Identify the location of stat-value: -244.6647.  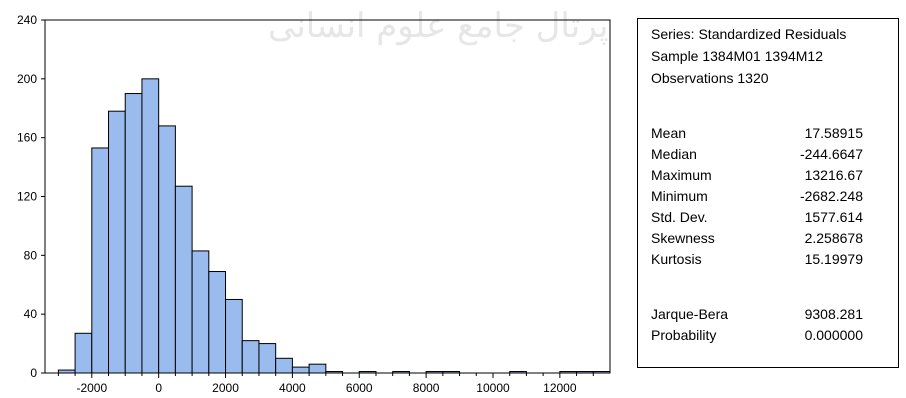
(831, 154).